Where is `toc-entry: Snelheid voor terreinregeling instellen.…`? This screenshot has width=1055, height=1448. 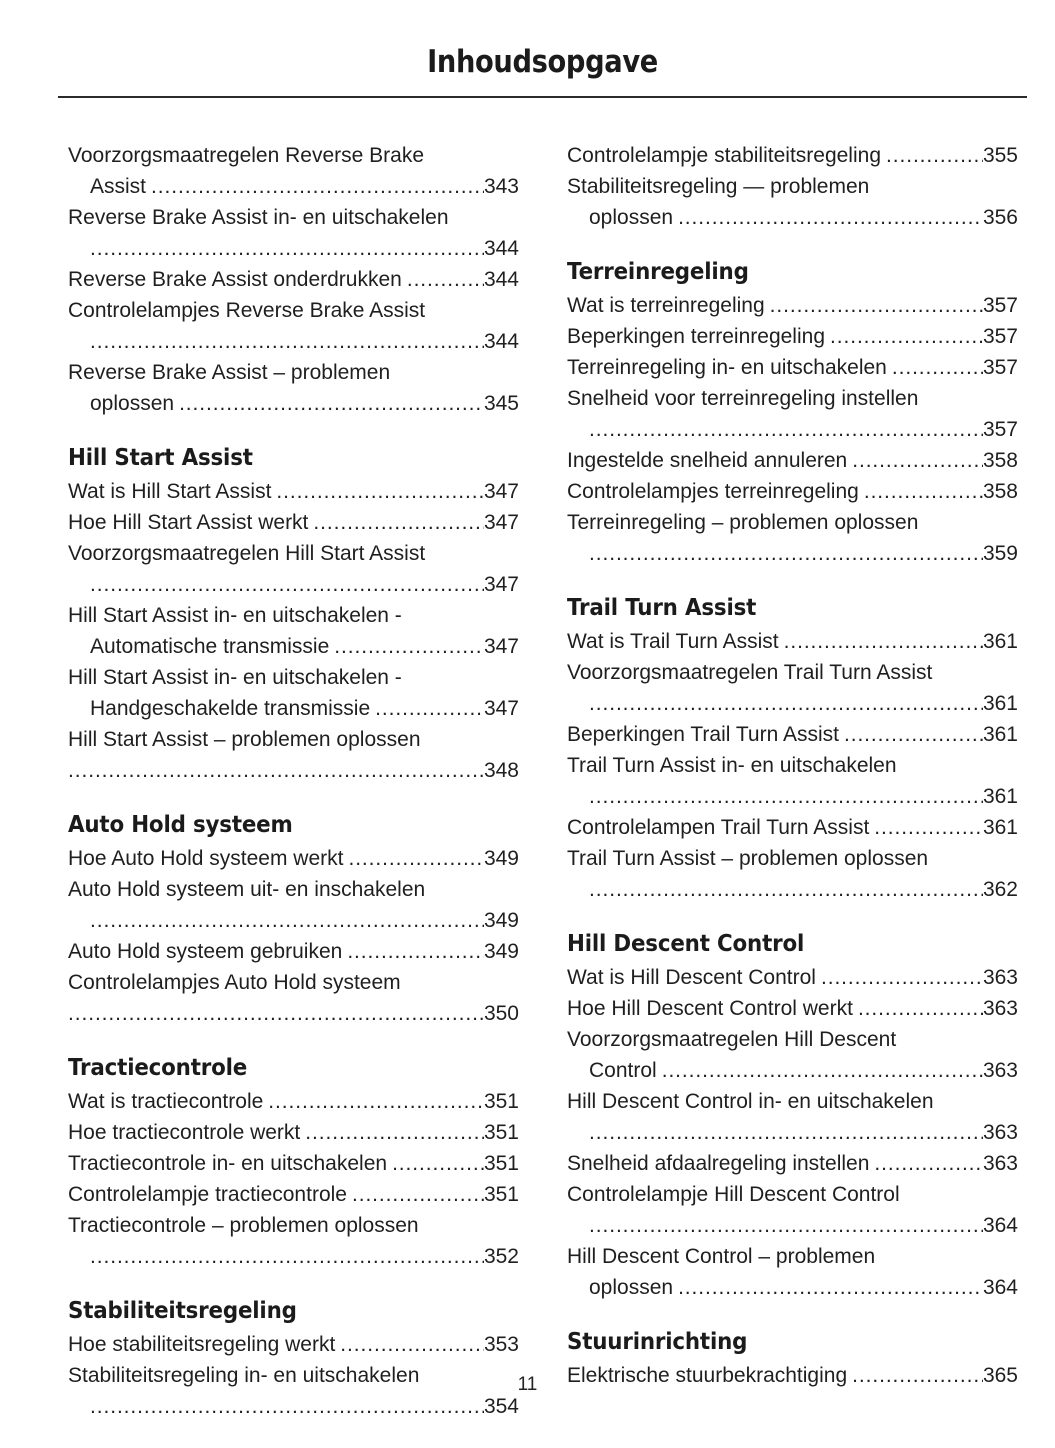 toc-entry: Snelheid voor terreinregeling instellen.… is located at coordinates (792, 414).